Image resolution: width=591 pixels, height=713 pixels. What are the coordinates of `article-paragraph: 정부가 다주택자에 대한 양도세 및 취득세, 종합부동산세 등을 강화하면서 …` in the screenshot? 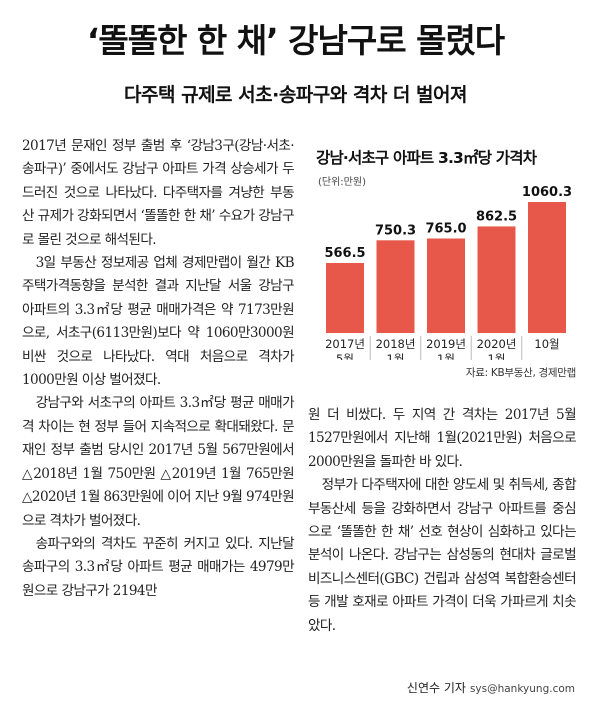 It's located at (442, 555).